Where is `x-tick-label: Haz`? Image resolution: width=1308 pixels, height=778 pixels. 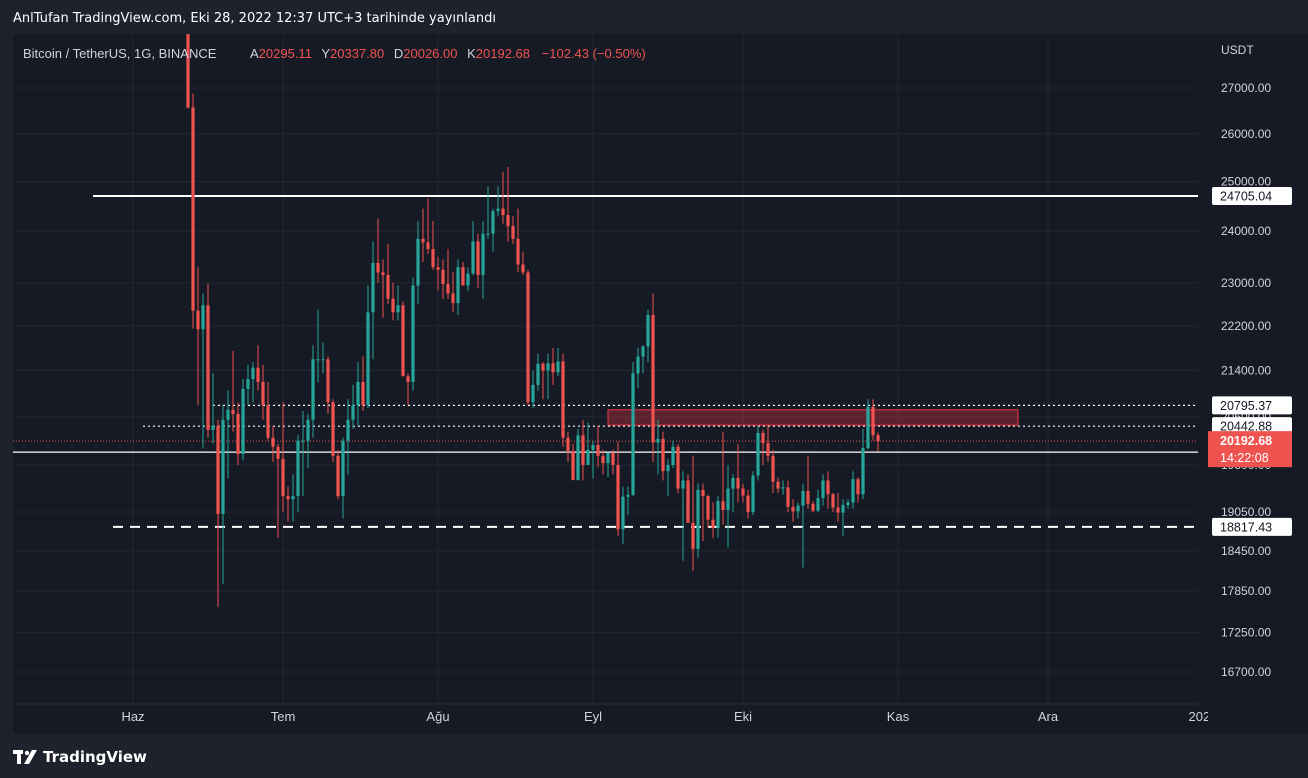 x-tick-label: Haz is located at coordinates (132, 716).